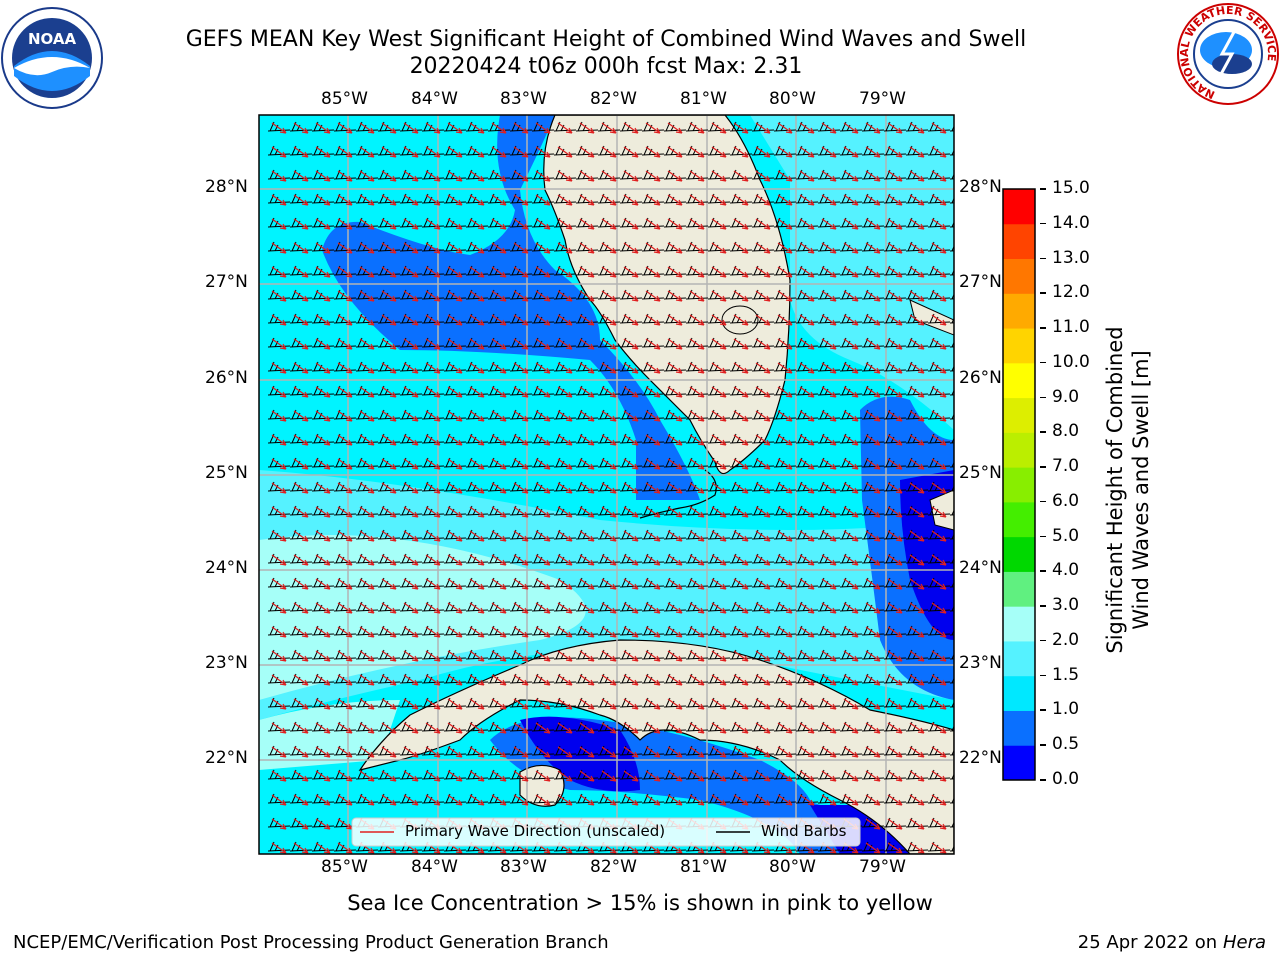  I want to click on lon-label-bottom: 83°W, so click(523, 867).